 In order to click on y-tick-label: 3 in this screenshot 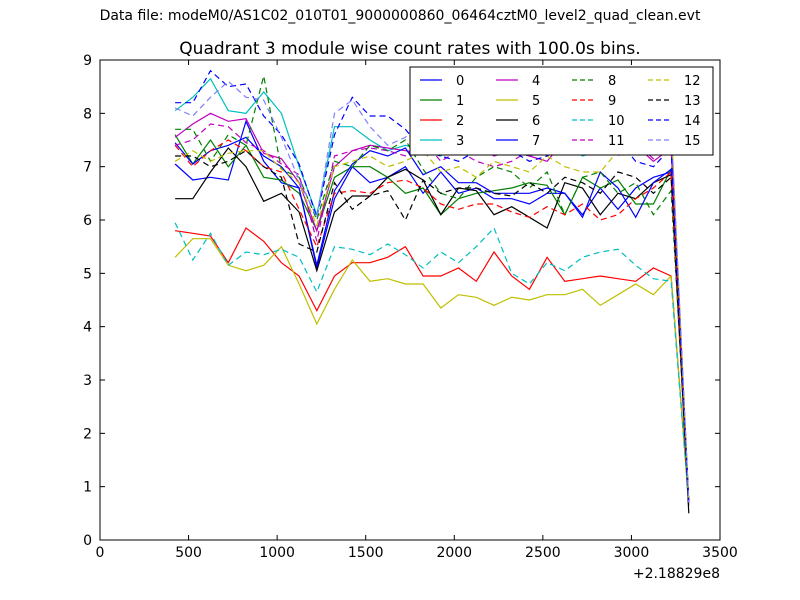, I will do `click(87, 381)`.